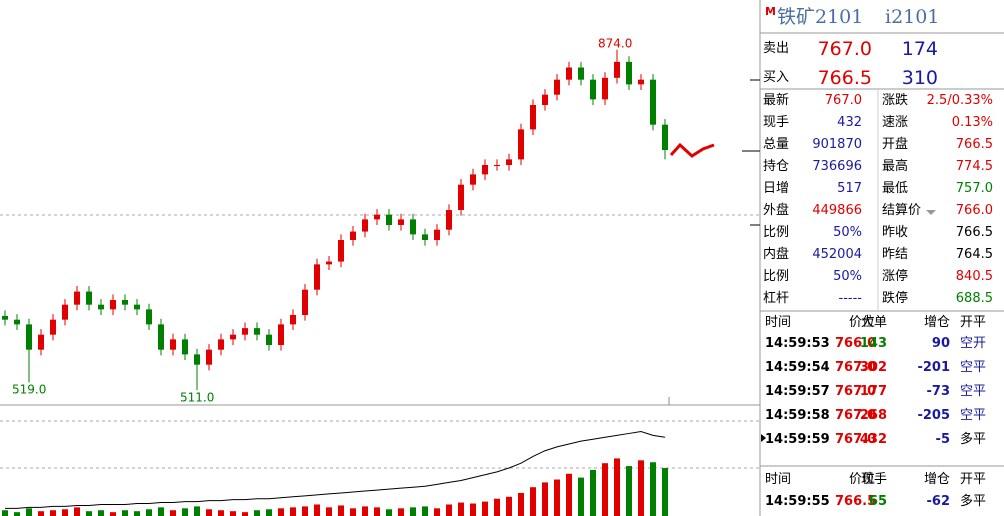 Image resolution: width=1004 pixels, height=516 pixels. Describe the element at coordinates (850, 298) in the screenshot. I see `stat-value: -----` at that location.